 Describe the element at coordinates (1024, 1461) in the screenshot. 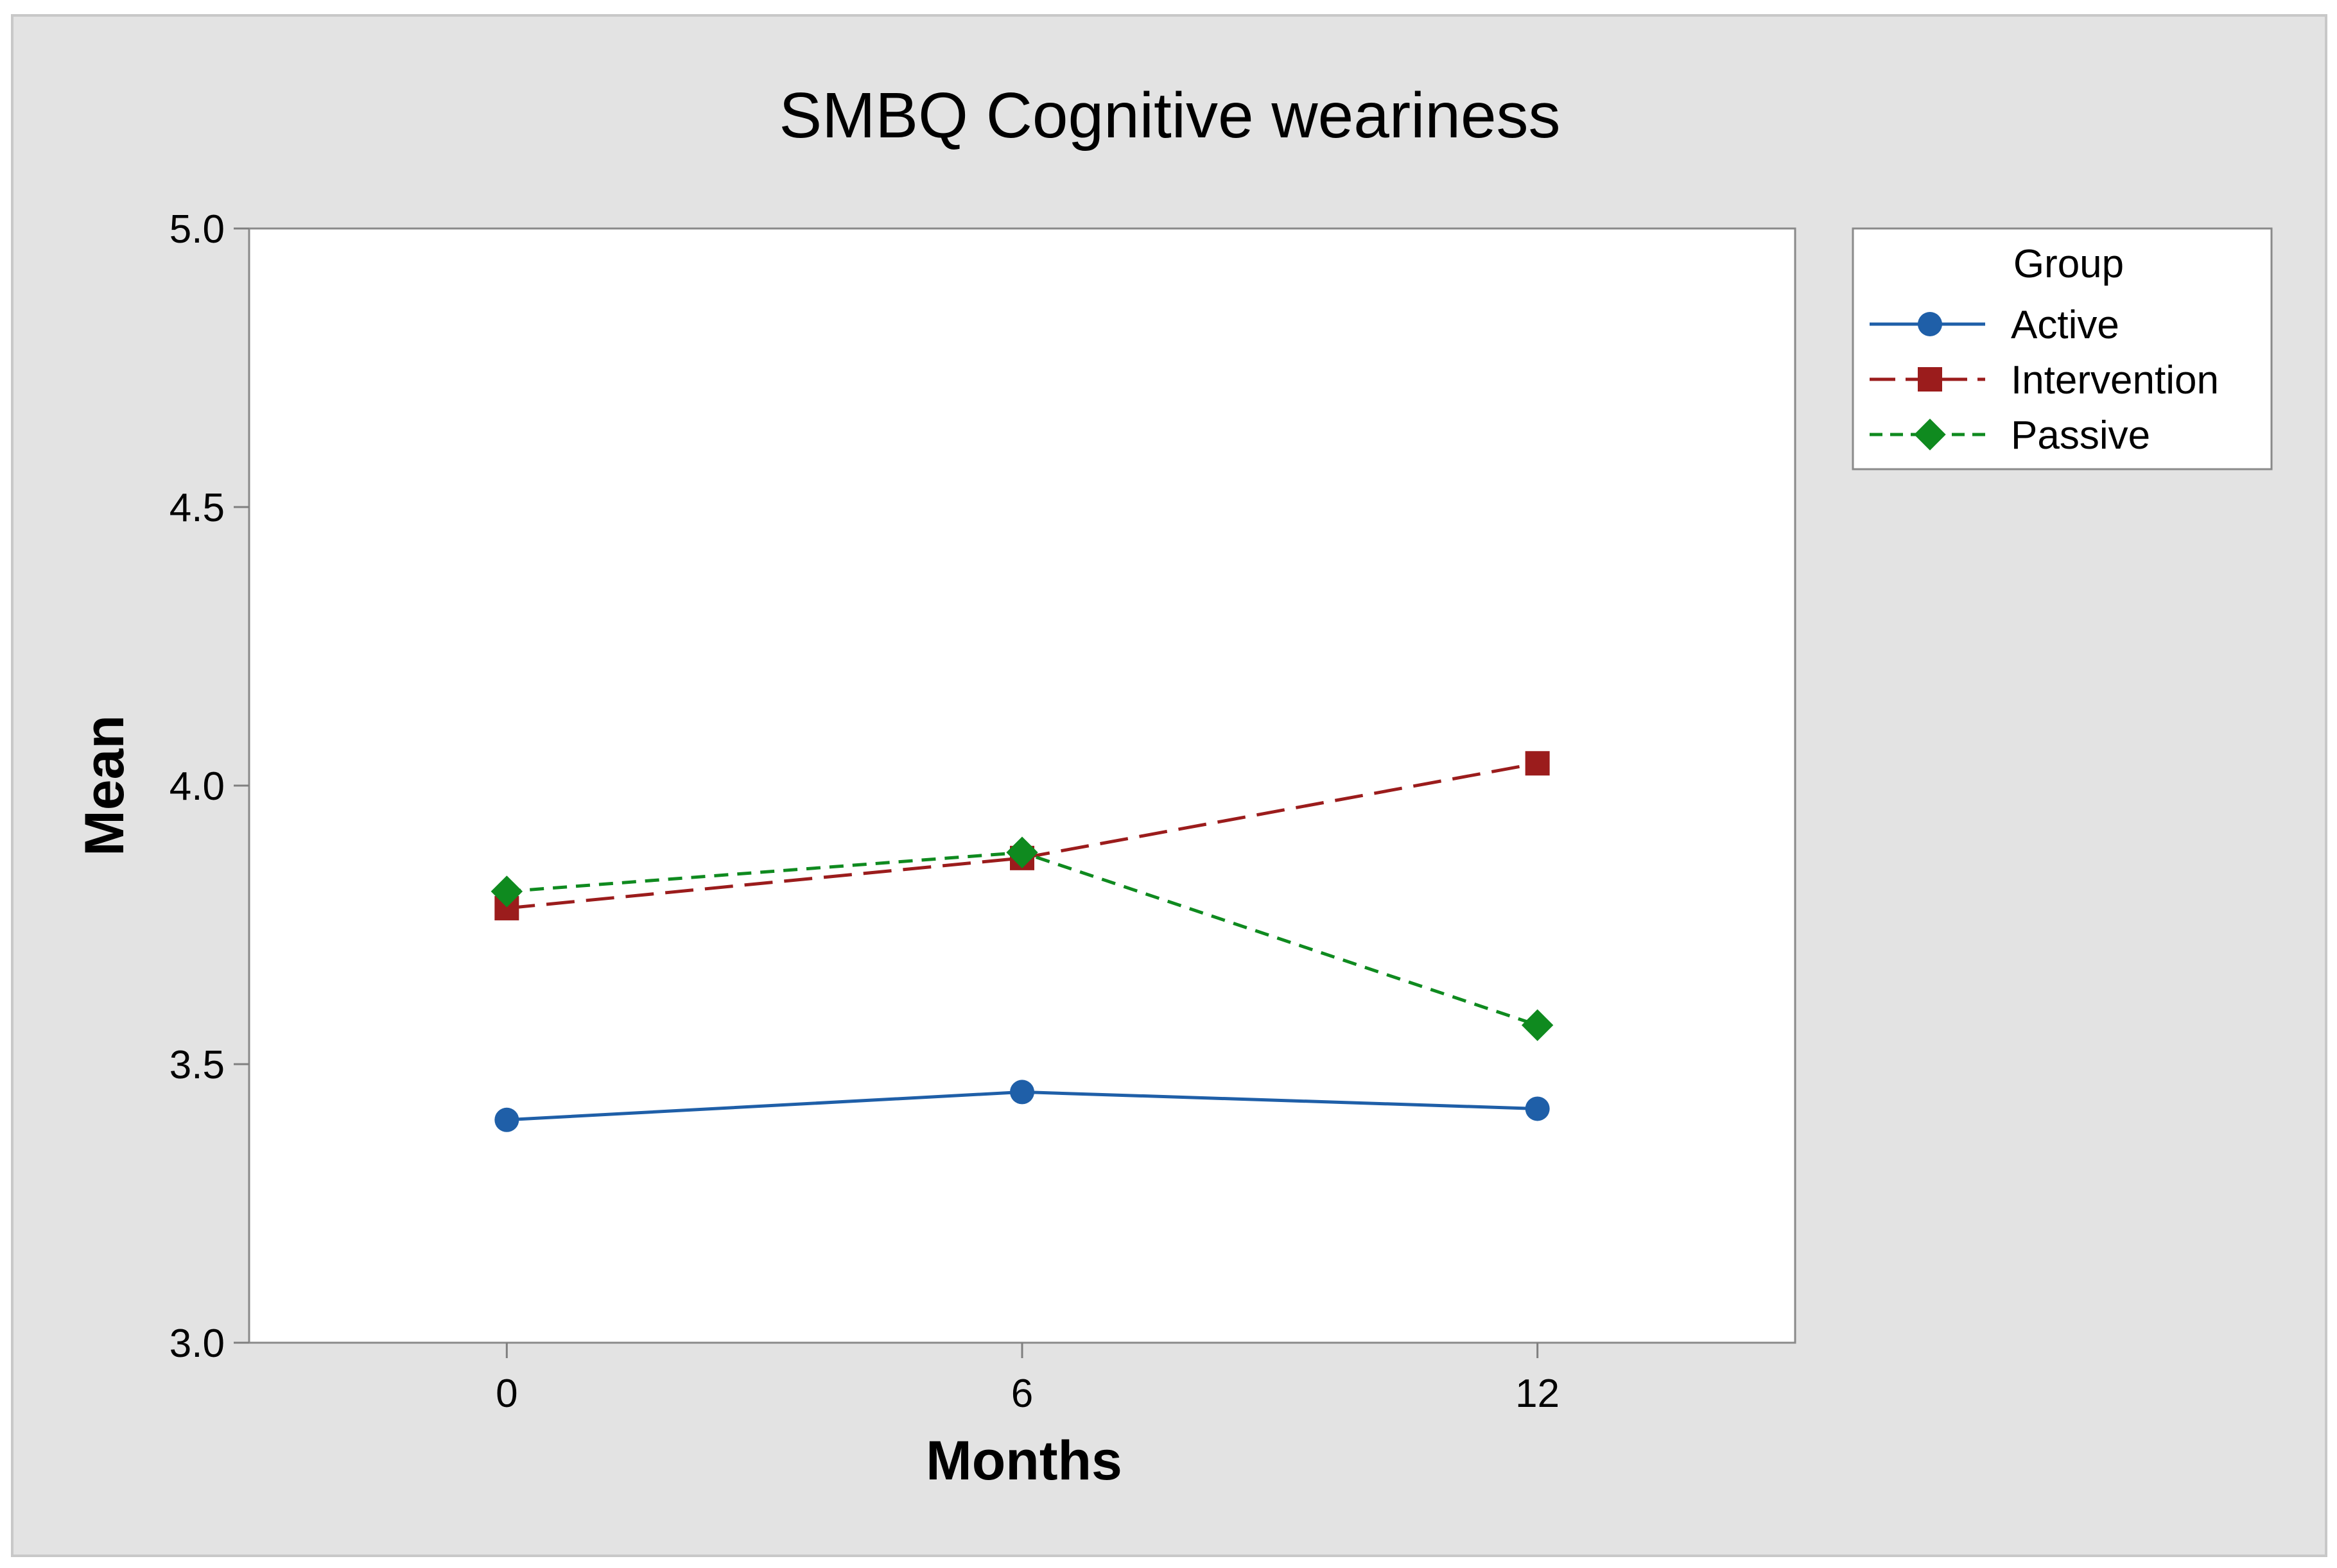

I see `x-axis-label: Months` at that location.